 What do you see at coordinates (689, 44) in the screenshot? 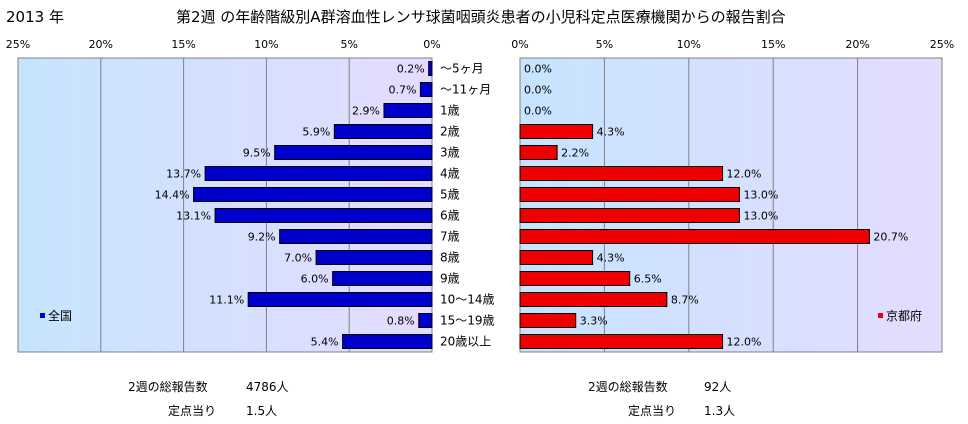
I see `right-x-tick-label: 10%` at bounding box center [689, 44].